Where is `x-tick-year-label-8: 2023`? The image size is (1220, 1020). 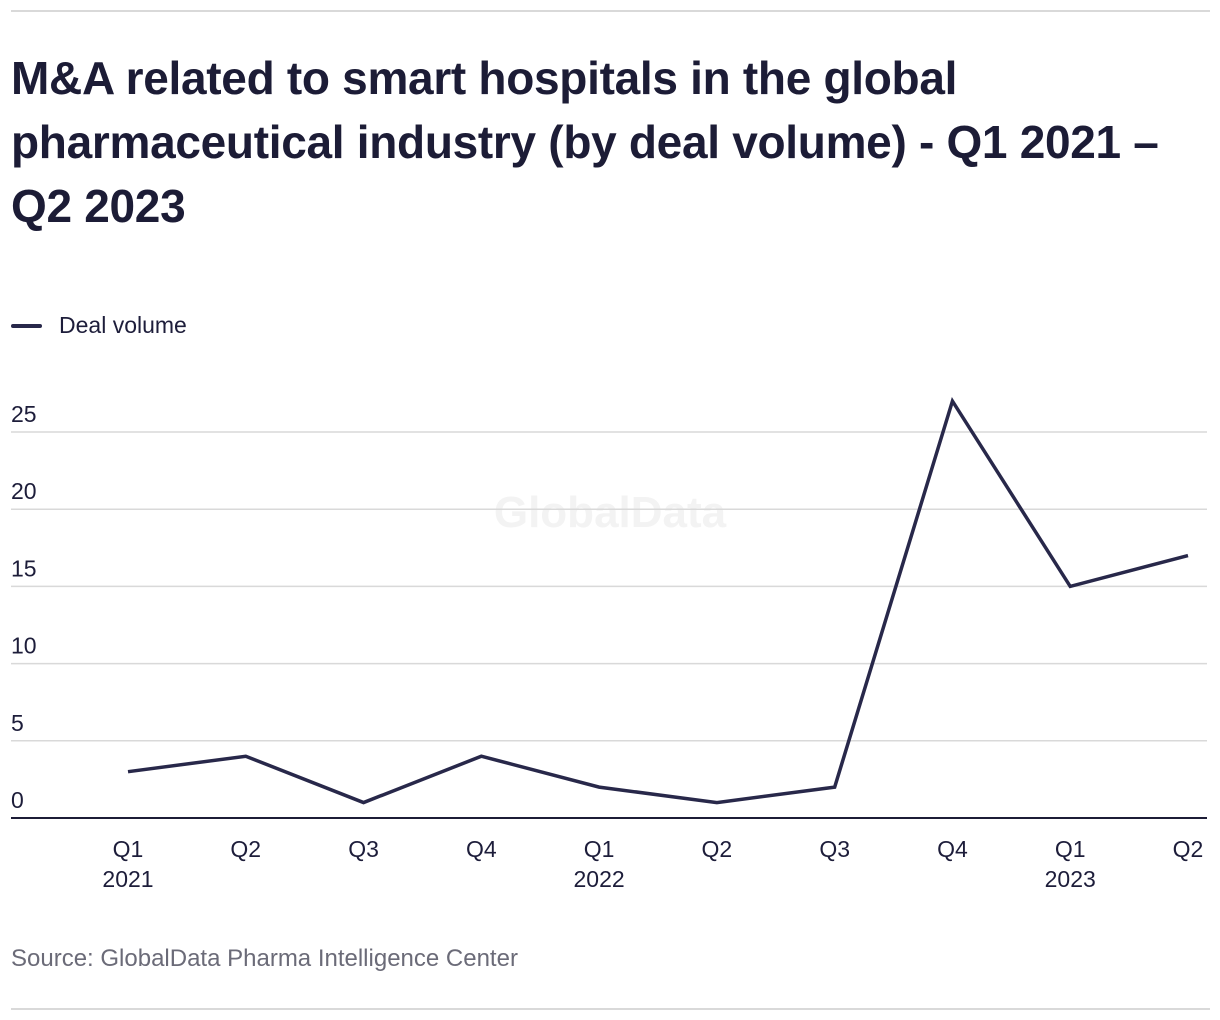
x-tick-year-label-8: 2023 is located at coordinates (1070, 879).